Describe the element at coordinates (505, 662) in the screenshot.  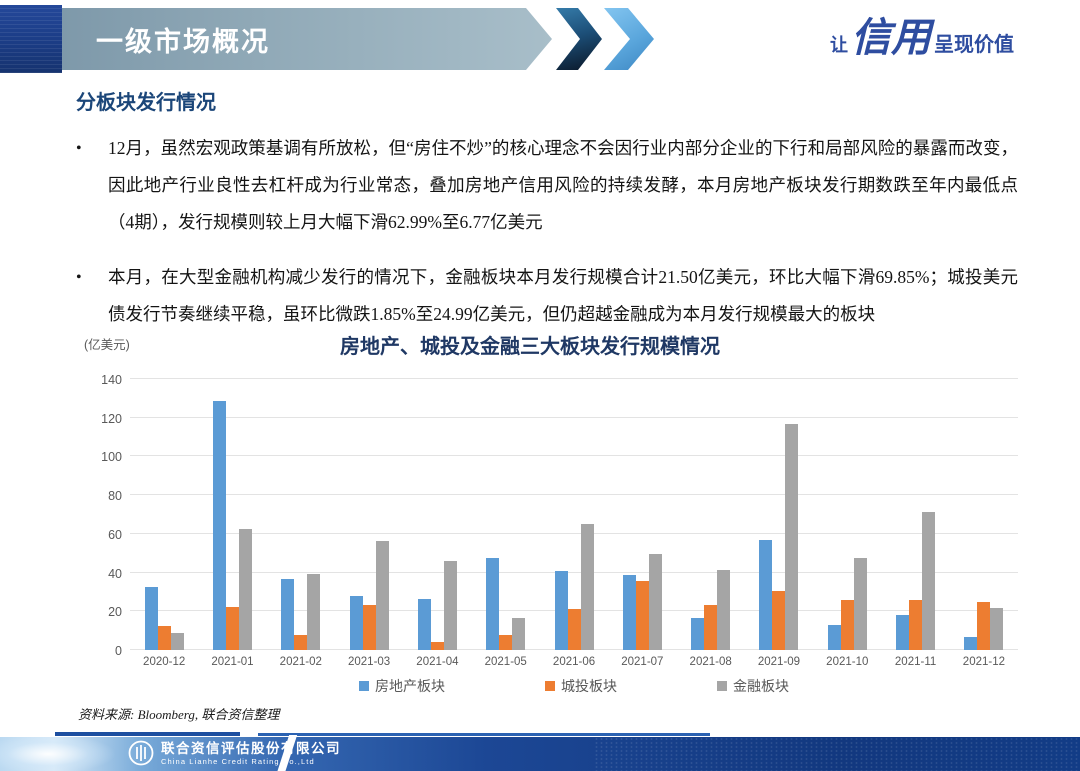
I see `x-tick-label: 2021-05` at that location.